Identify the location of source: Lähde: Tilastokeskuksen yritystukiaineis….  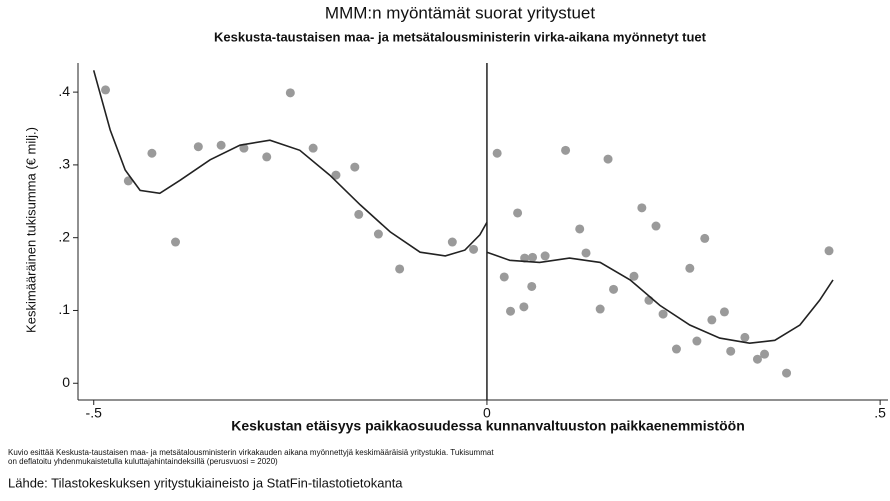
(205, 482).